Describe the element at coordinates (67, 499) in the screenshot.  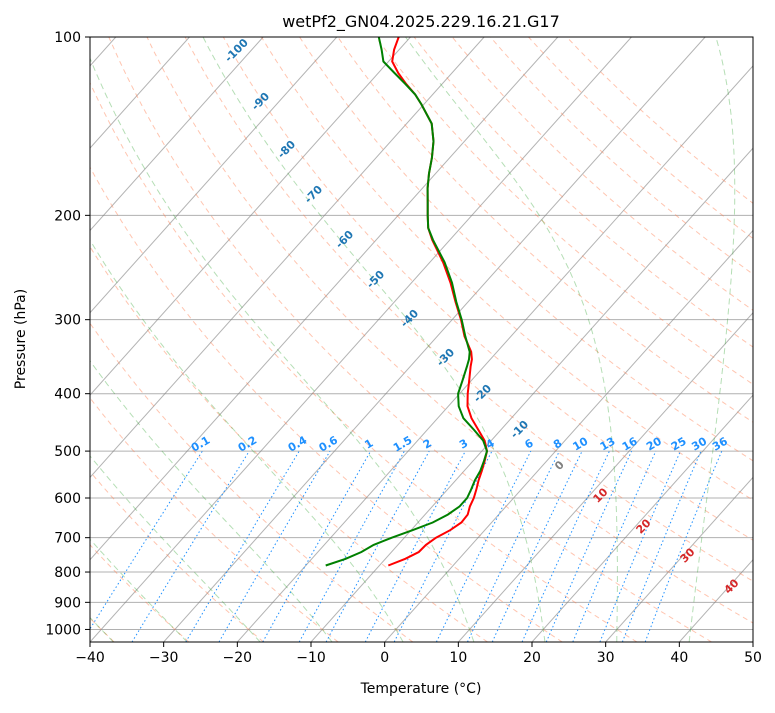
I see `y-tick-label: 600` at that location.